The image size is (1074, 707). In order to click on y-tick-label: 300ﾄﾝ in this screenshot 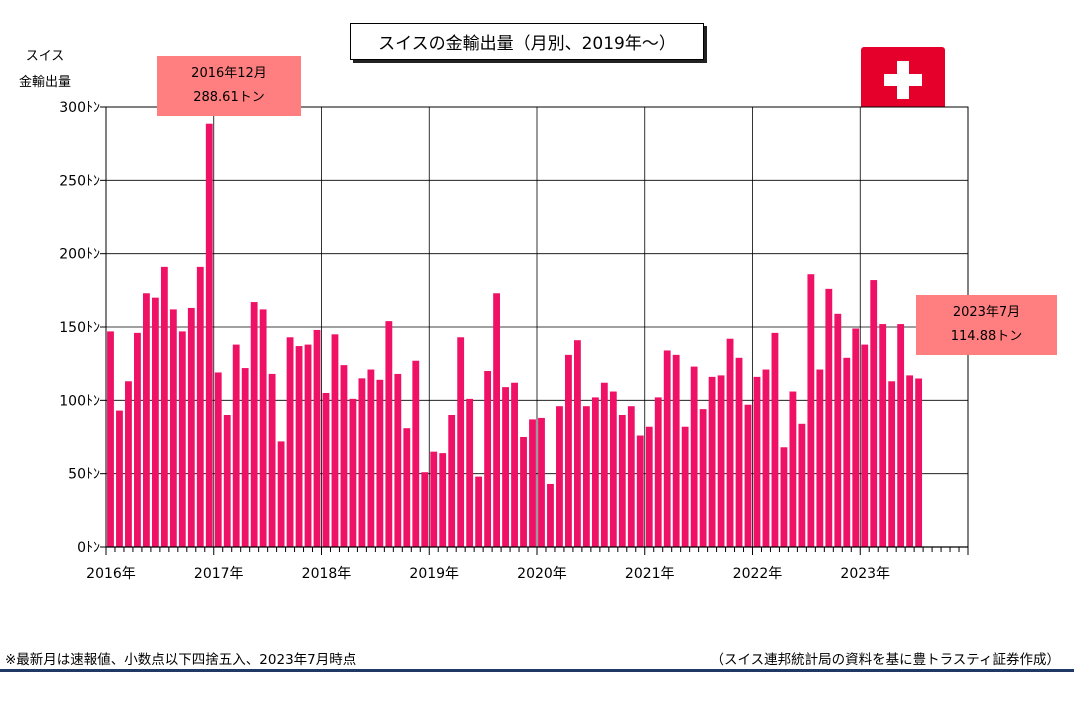, I will do `click(79, 108)`.